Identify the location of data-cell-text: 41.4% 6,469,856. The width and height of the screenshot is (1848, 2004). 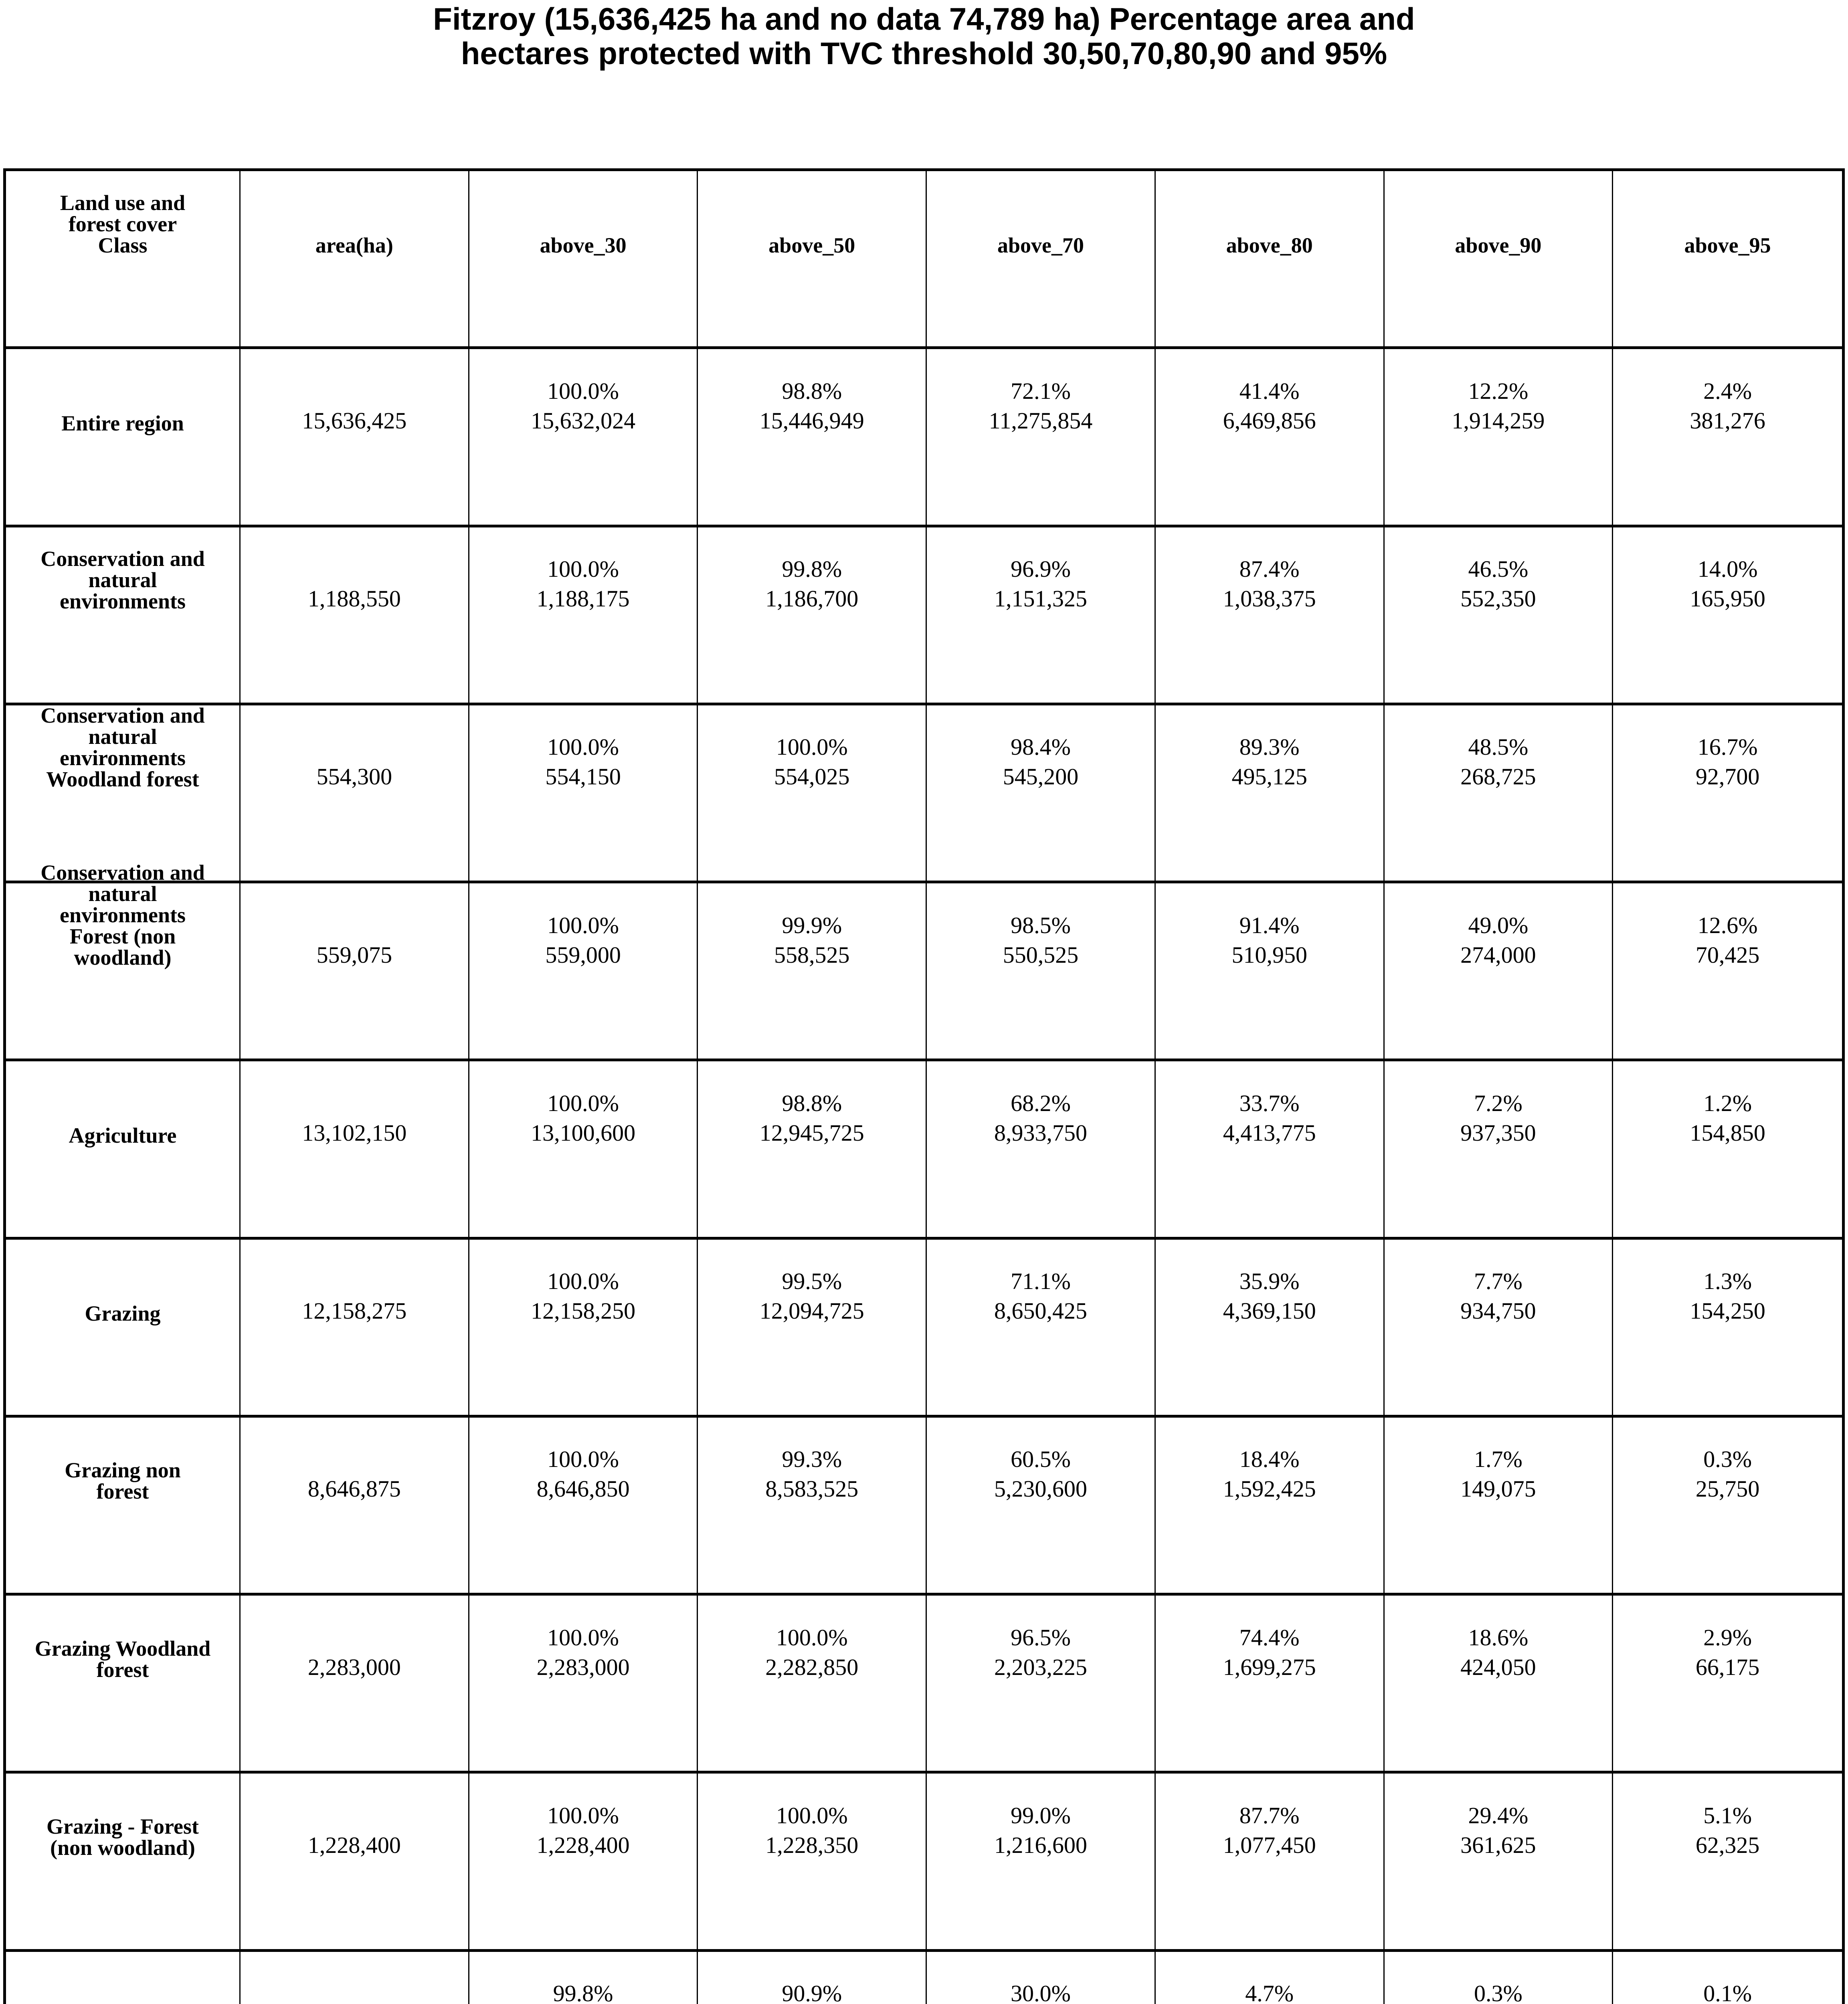
(1269, 406).